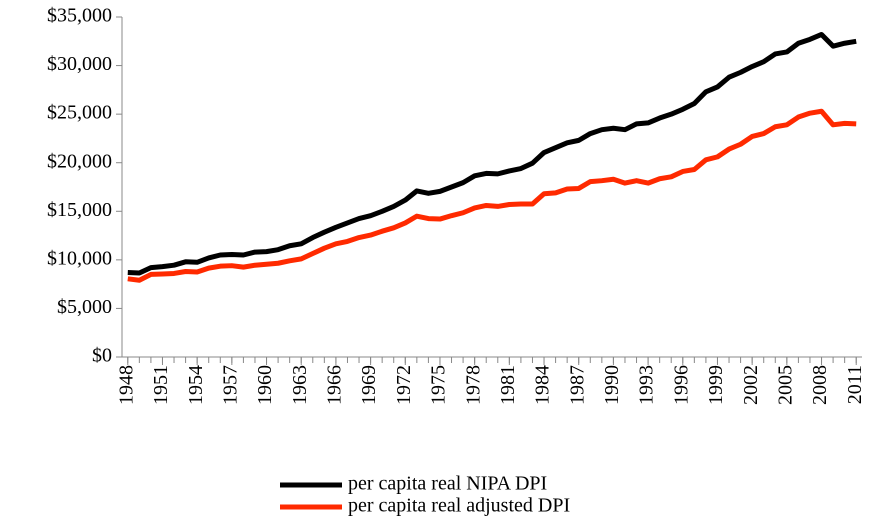  I want to click on legend-label: per capita real adjusted DPI, so click(459, 506).